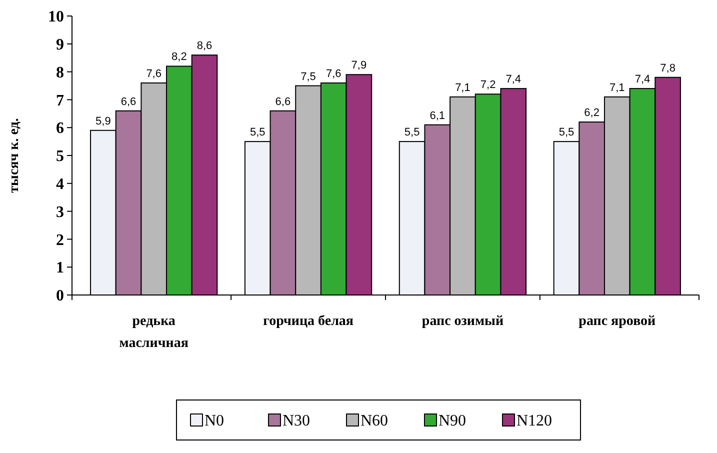 This screenshot has height=453, width=717. I want to click on data-label: 8,6, so click(204, 46).